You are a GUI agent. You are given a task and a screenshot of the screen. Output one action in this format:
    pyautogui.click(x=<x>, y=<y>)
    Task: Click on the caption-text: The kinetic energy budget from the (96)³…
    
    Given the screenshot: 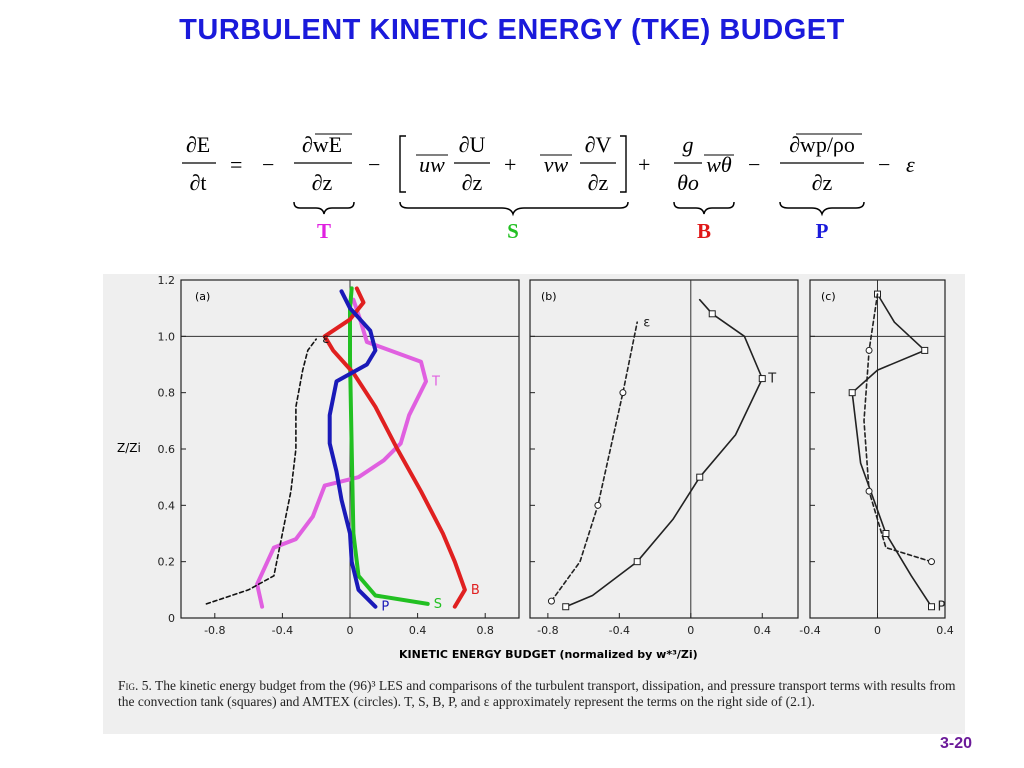 What is the action you would take?
    pyautogui.click(x=537, y=693)
    